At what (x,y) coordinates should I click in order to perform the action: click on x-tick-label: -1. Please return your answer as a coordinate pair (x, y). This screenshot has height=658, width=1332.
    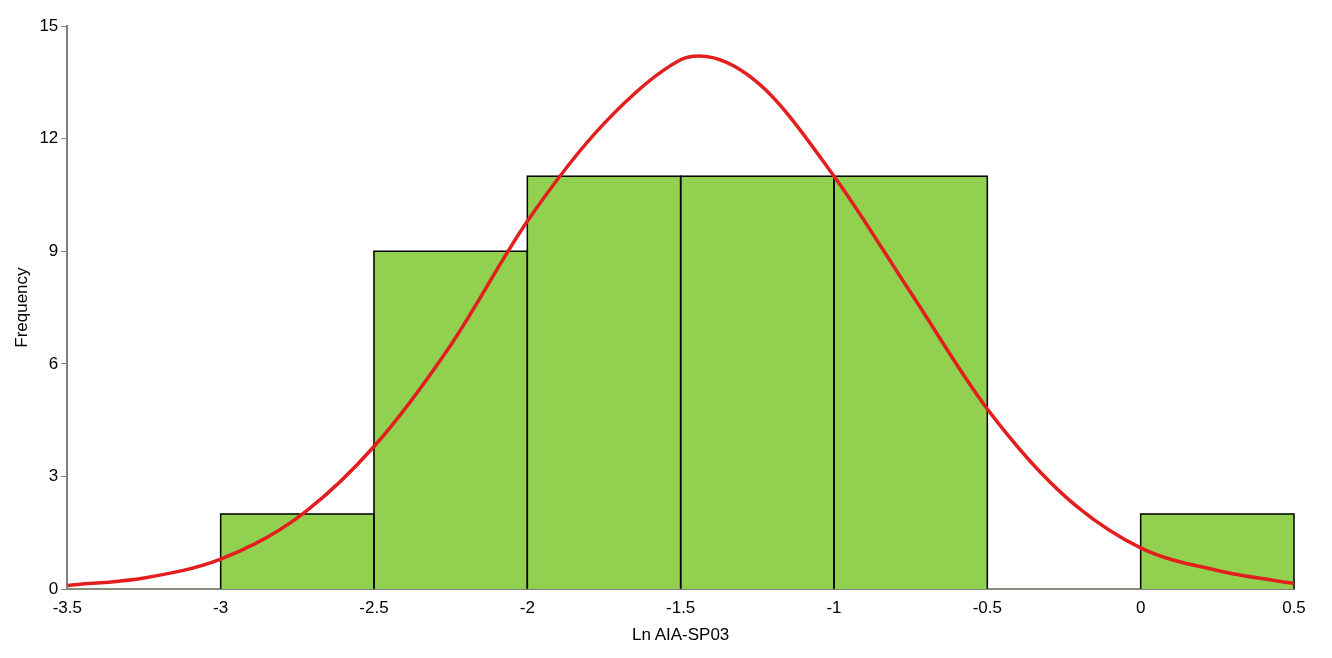
    Looking at the image, I should click on (834, 608).